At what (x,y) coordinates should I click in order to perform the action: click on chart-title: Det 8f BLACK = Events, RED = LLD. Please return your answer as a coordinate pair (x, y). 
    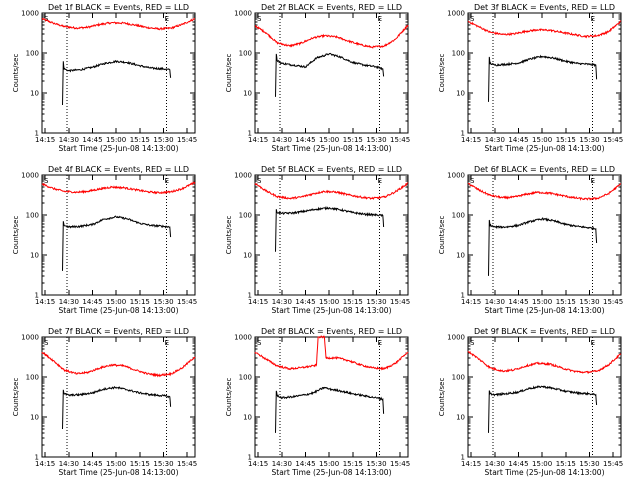
    Looking at the image, I should click on (331, 331).